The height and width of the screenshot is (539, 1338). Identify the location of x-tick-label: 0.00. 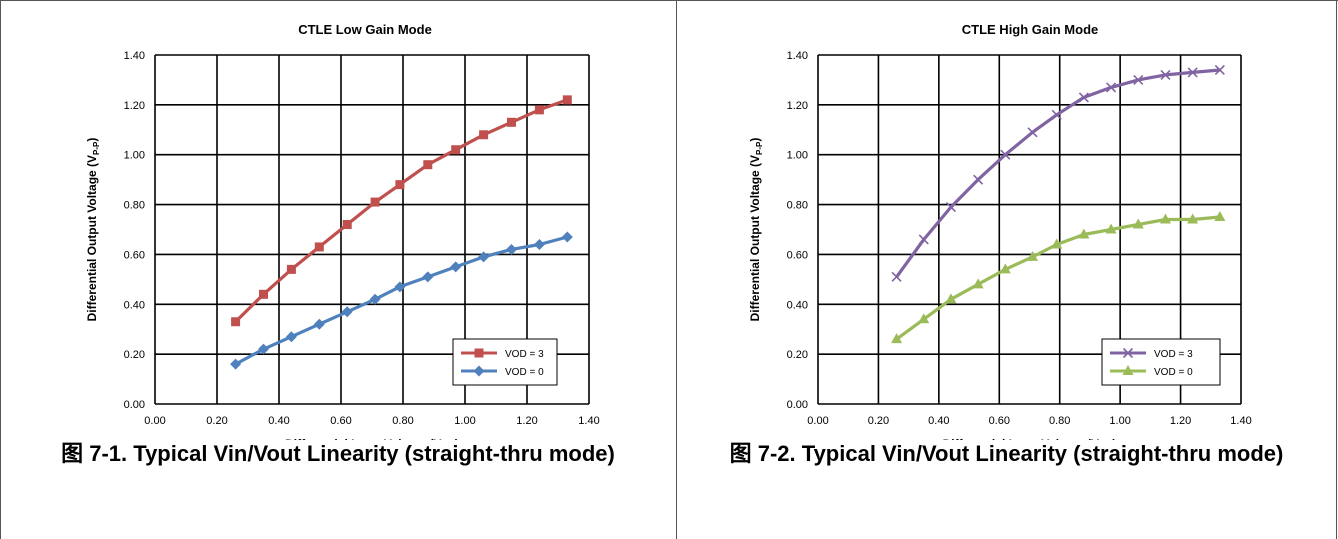
(154, 421).